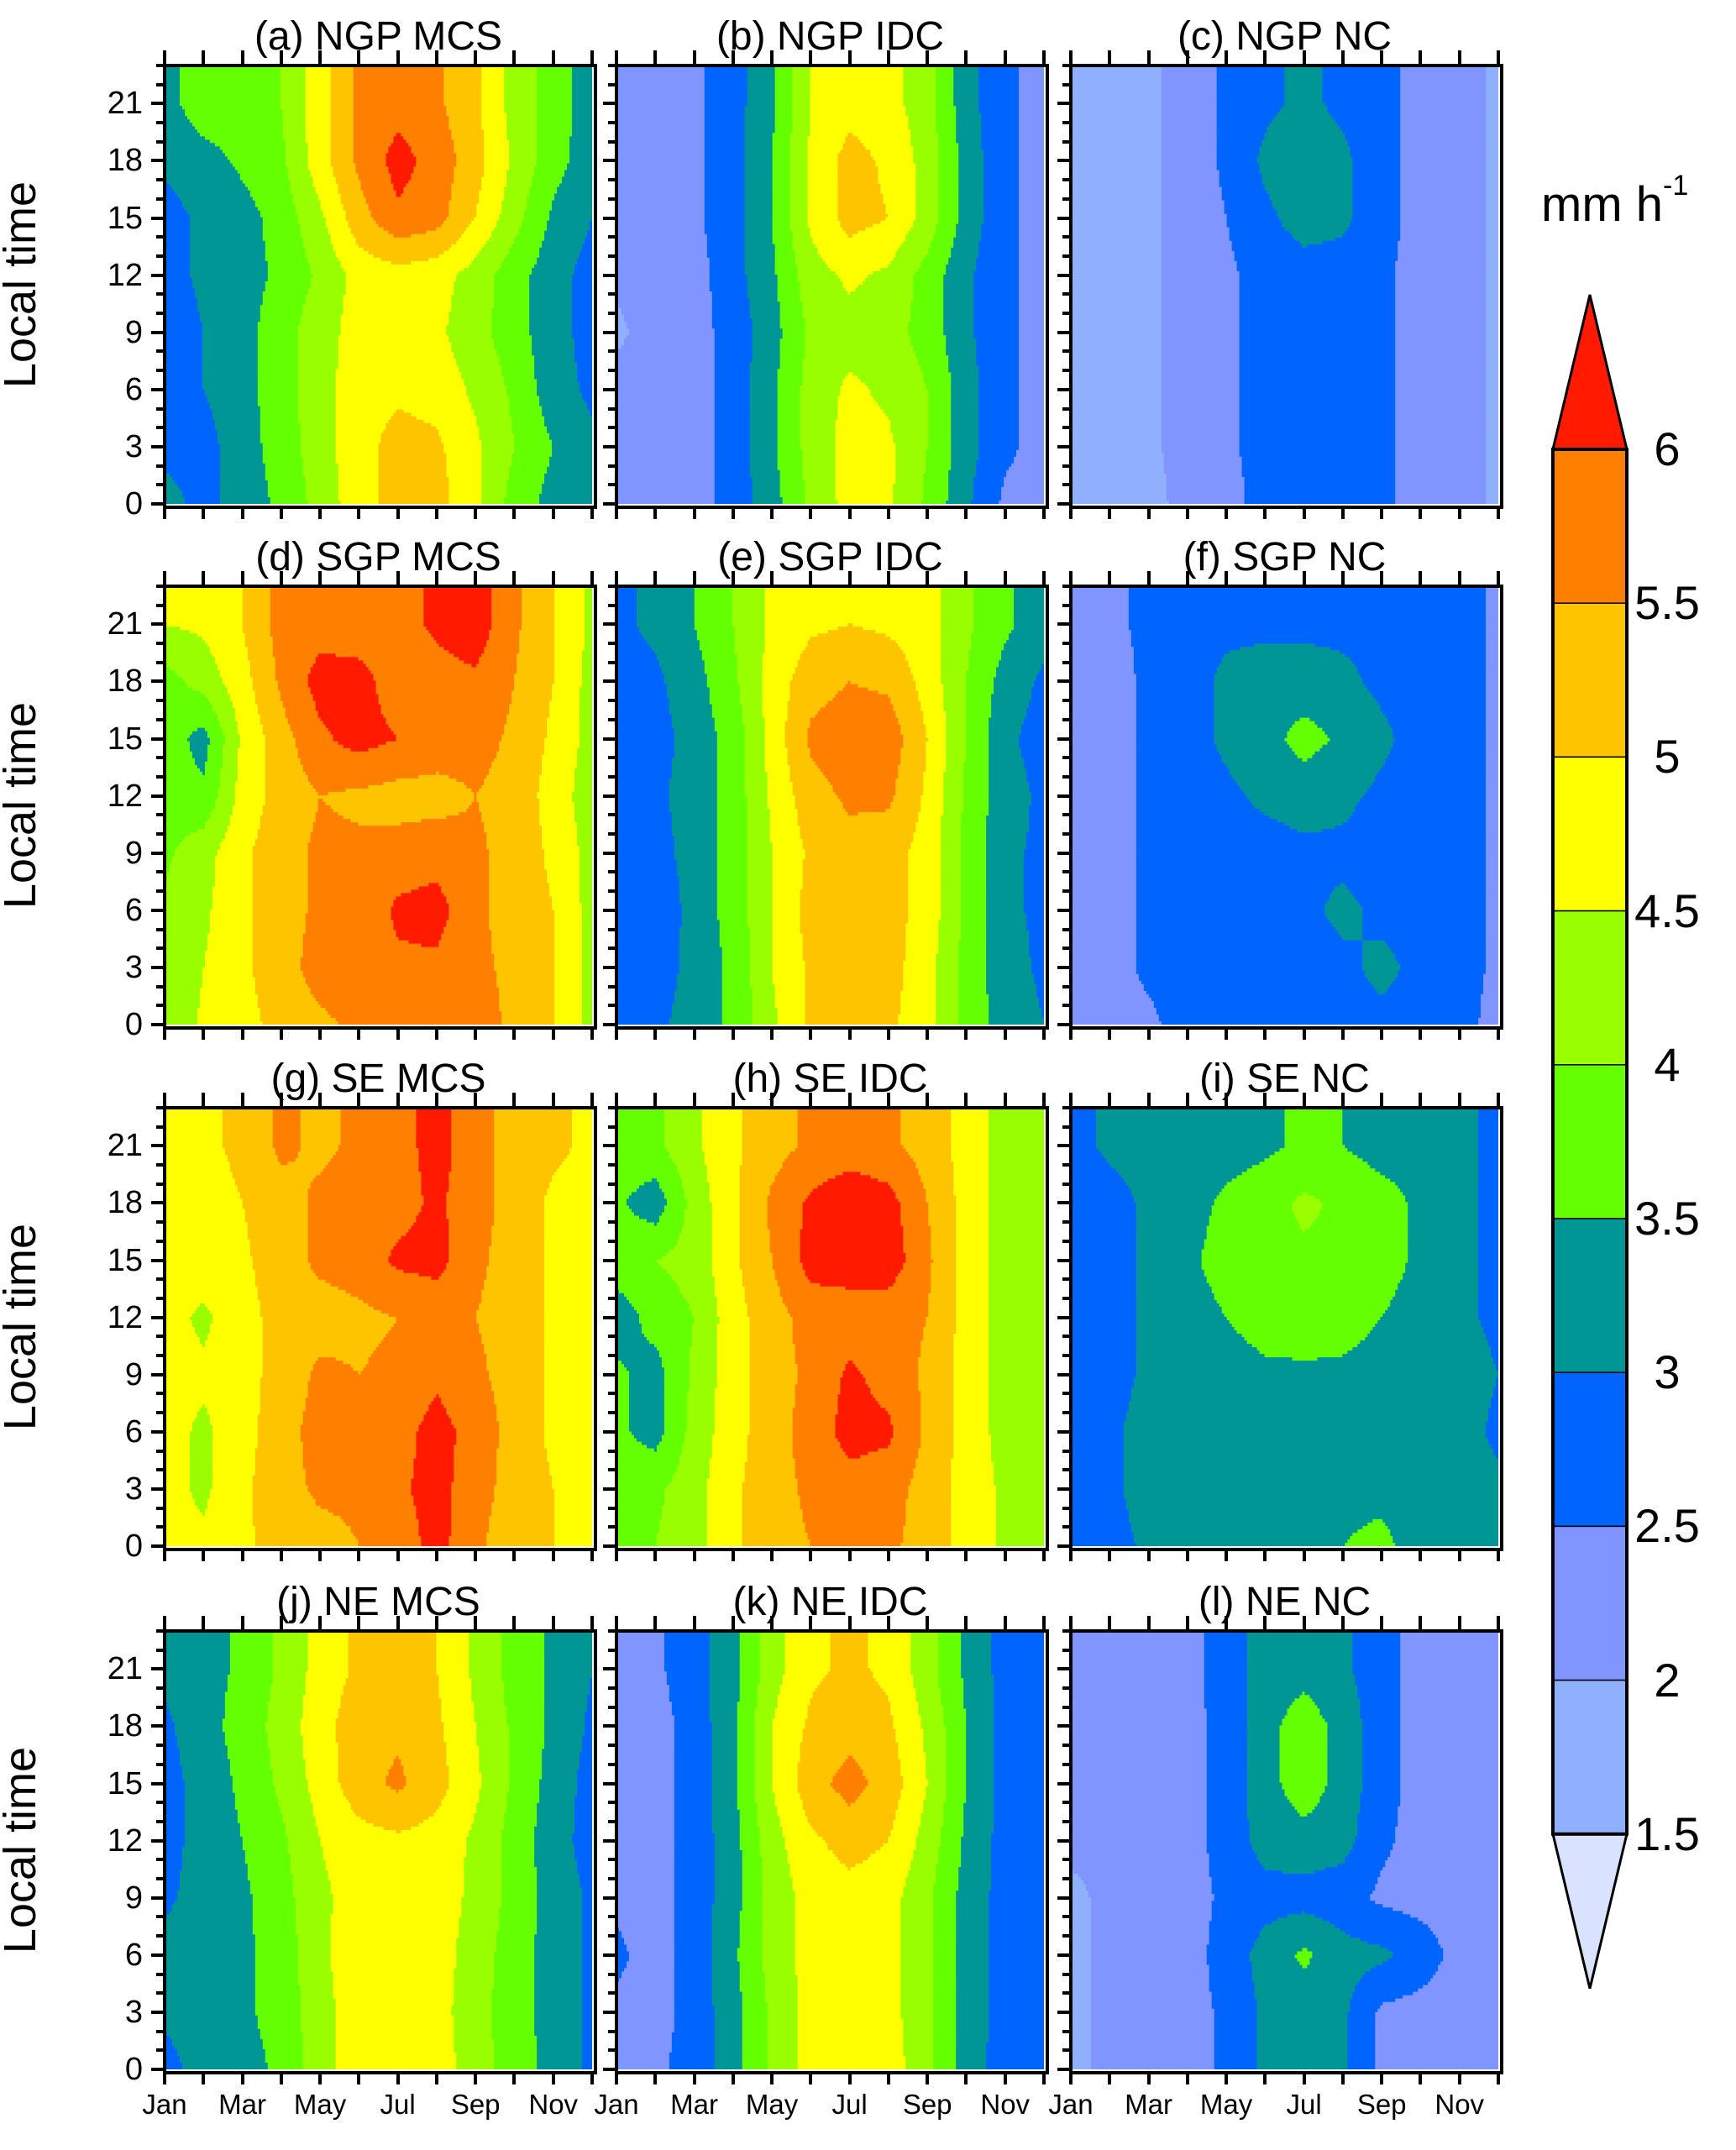  Describe the element at coordinates (1063, 504) in the screenshot. I see `y-major-tick` at that location.